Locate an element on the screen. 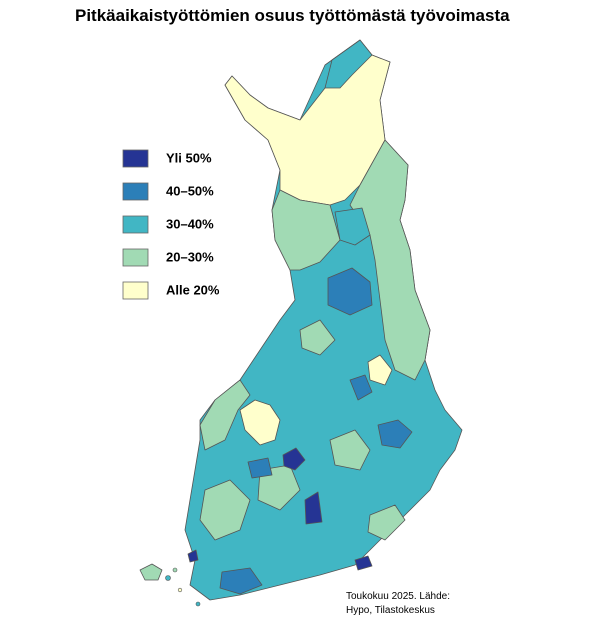 Image resolution: width=599 pixels, height=628 pixels. legend-label: 20–30% is located at coordinates (190, 256).